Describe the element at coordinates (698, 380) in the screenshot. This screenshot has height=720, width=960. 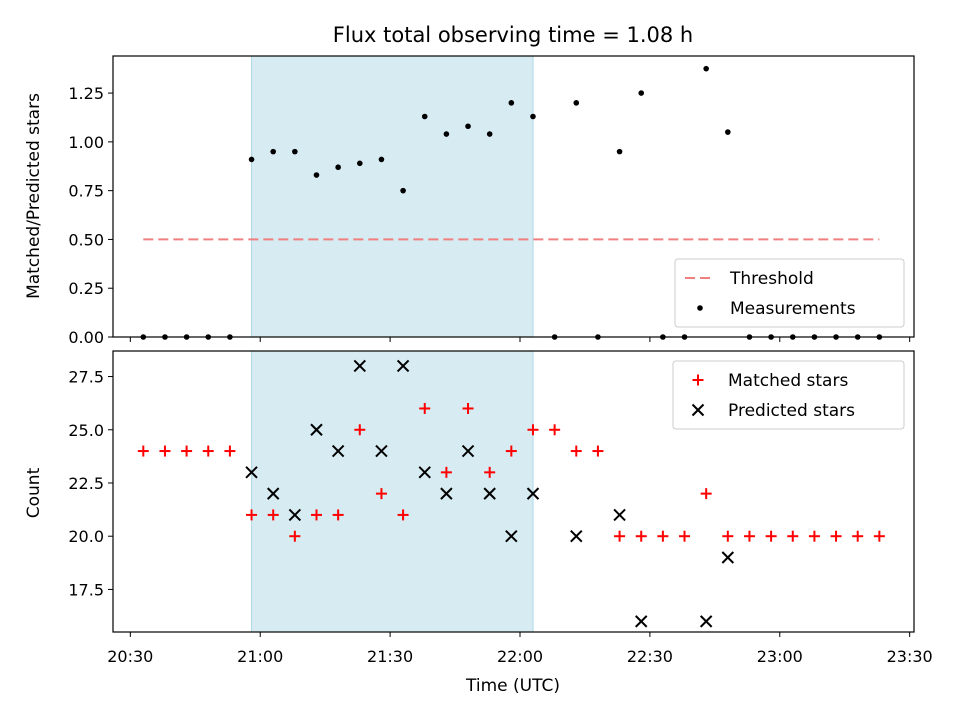
I see `legend-matched-swatch` at that location.